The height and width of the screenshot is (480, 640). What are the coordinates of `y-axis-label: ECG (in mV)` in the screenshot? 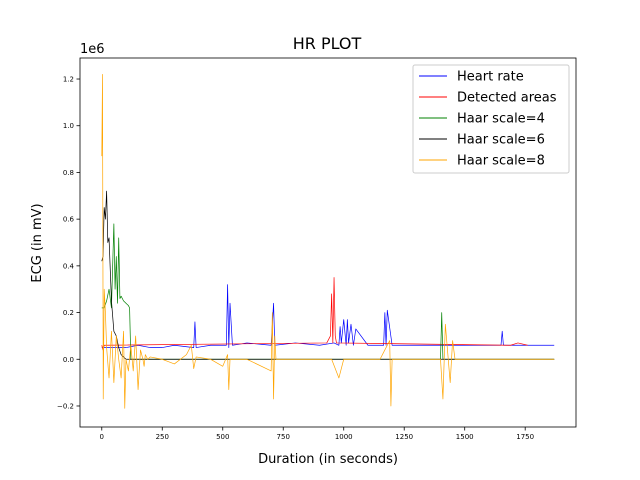 It's located at (37, 242).